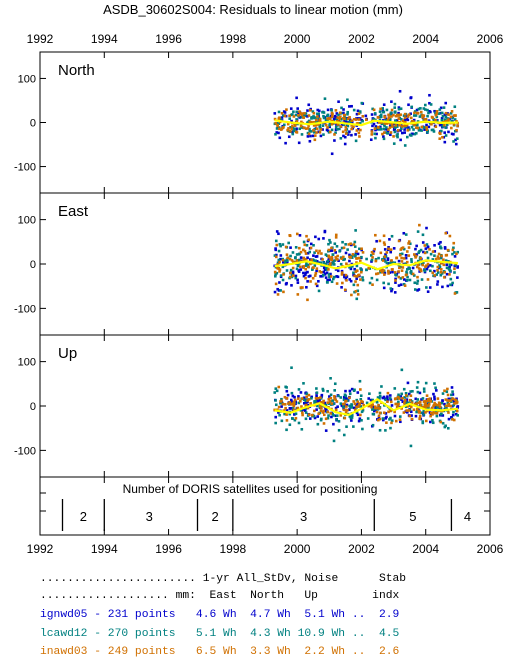 This screenshot has width=506, height=657. I want to click on y-tick-label: 100, so click(27, 79).